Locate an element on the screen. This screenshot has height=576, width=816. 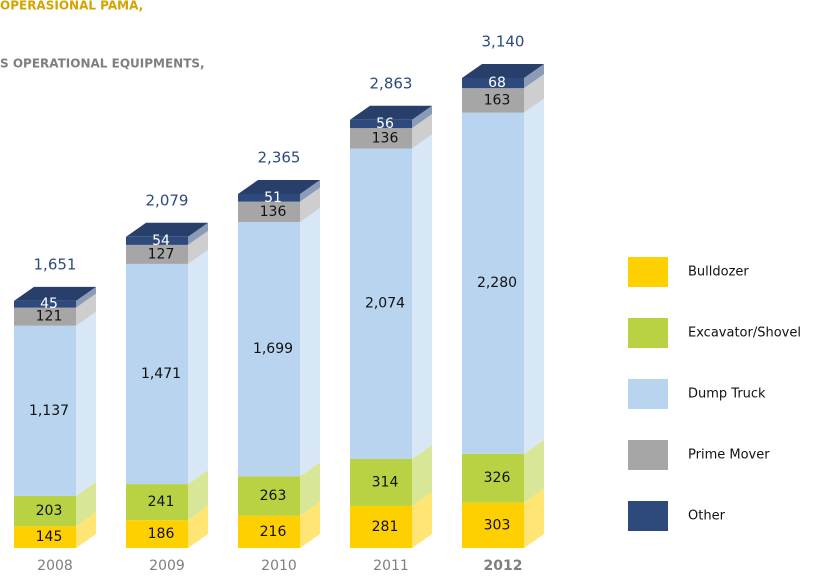
value-label: 1,699 is located at coordinates (273, 349).